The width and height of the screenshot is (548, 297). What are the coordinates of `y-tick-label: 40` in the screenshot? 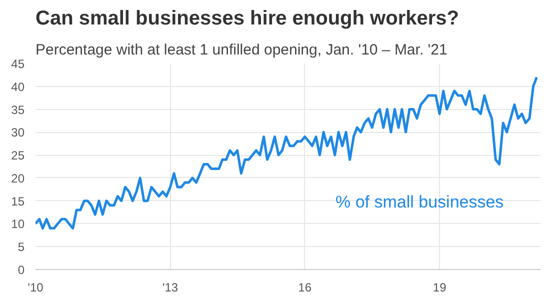 It's located at (18, 87).